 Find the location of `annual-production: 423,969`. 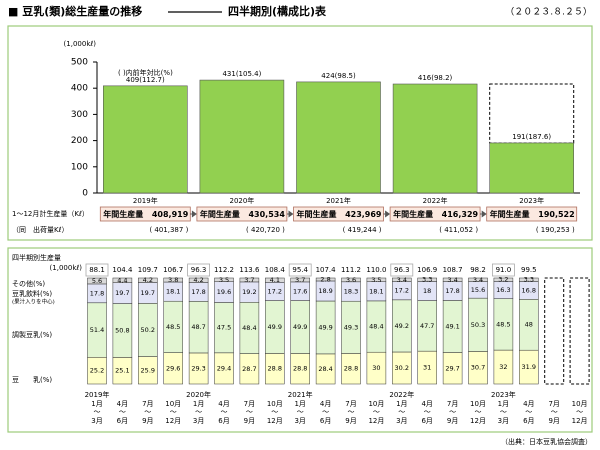

annual-production: 423,969 is located at coordinates (363, 214).